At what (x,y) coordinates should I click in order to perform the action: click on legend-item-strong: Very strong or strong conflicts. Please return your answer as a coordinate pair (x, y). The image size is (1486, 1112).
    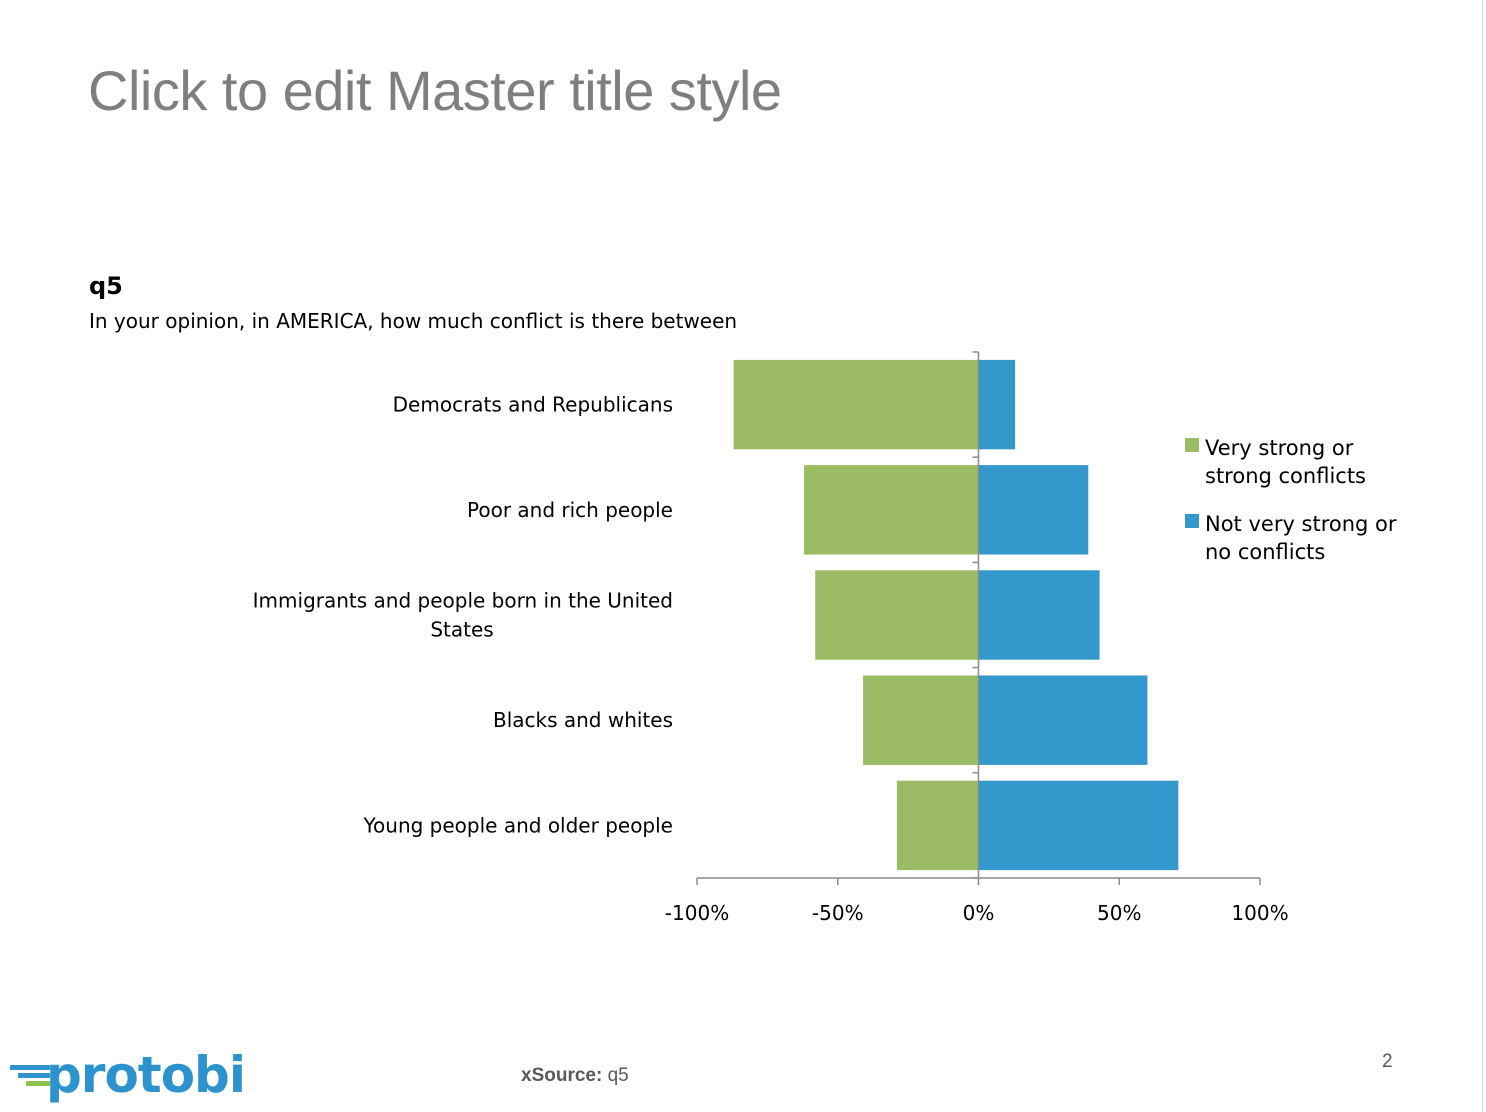
    Looking at the image, I should click on (1305, 462).